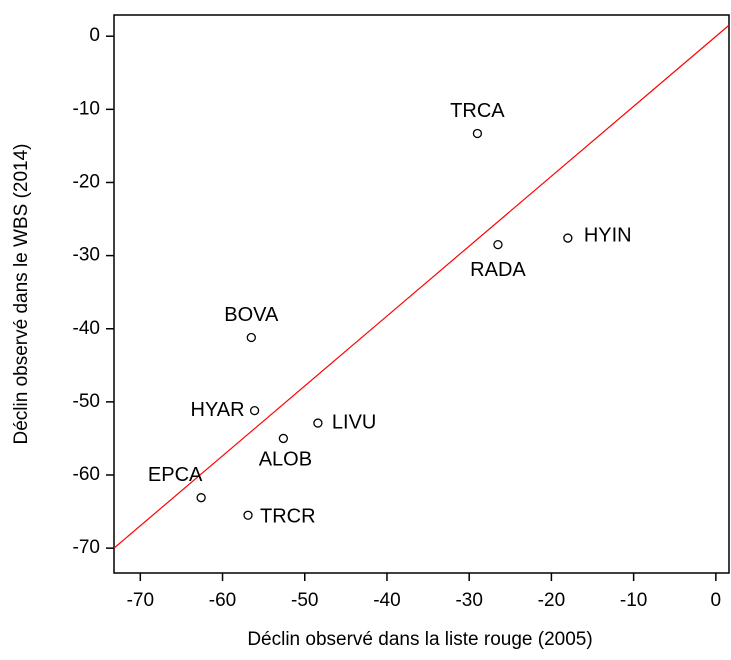 The height and width of the screenshot is (660, 731). I want to click on y-tick-label: -70, so click(86, 547).